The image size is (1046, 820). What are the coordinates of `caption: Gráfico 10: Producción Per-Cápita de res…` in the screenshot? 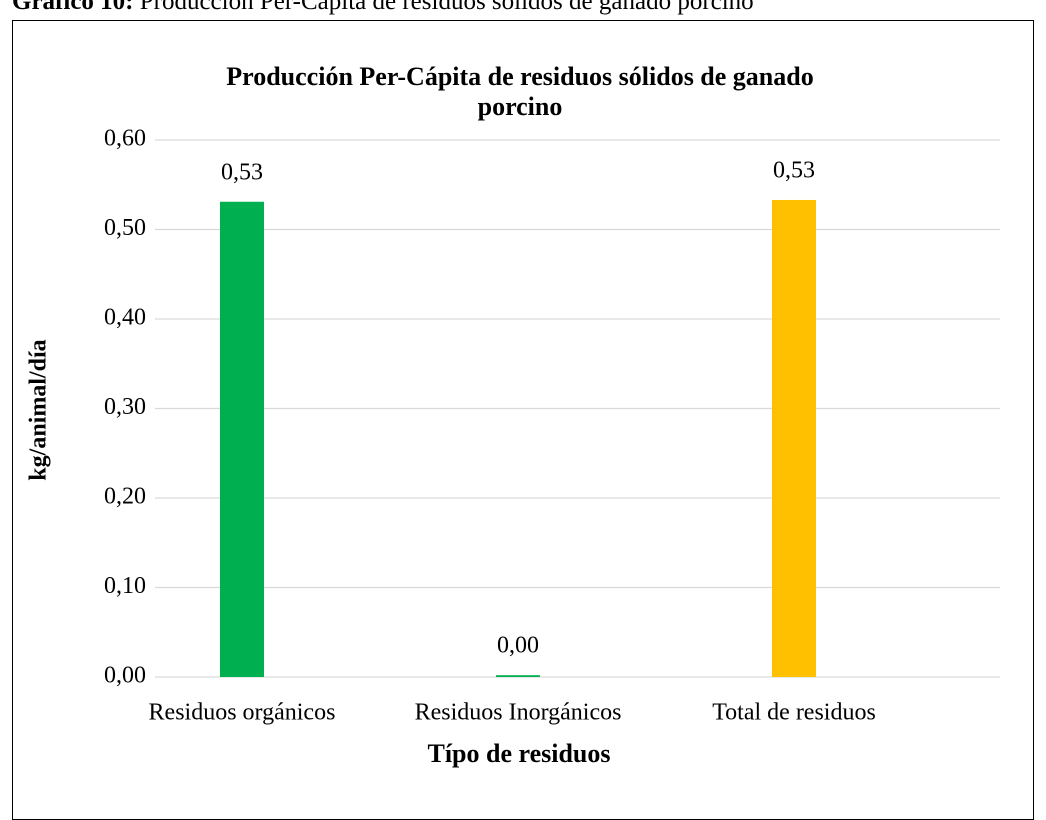 It's located at (383, 8).